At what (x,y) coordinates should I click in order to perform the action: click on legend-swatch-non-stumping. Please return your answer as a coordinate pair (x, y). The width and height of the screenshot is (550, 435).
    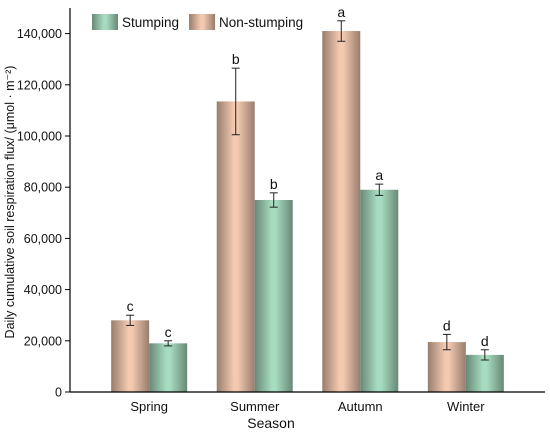
    Looking at the image, I should click on (202, 22).